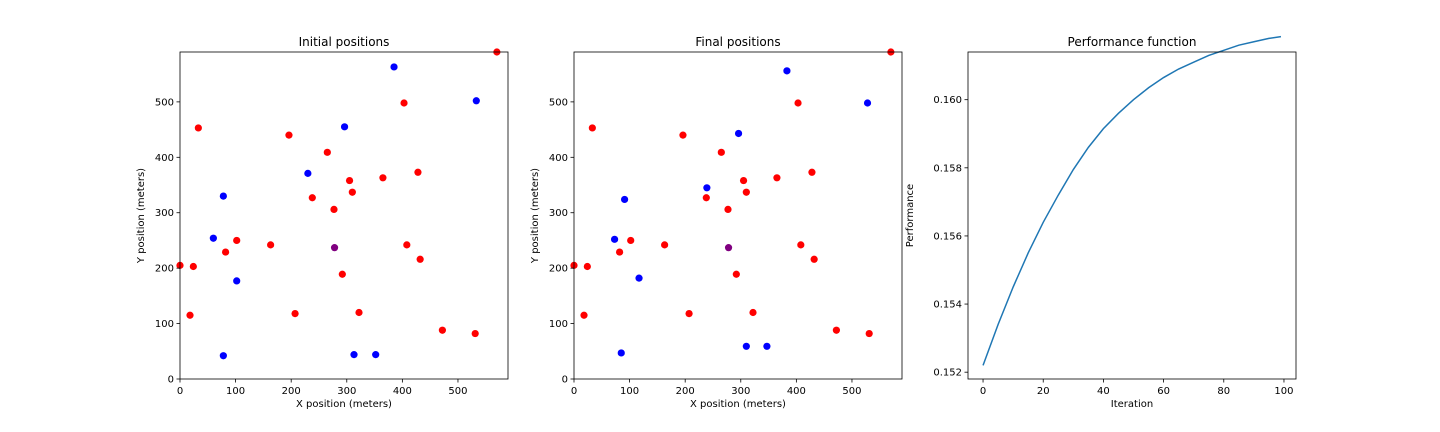 This screenshot has height=432, width=1440. What do you see at coordinates (1132, 404) in the screenshot?
I see `x-axis-label: Iteration` at bounding box center [1132, 404].